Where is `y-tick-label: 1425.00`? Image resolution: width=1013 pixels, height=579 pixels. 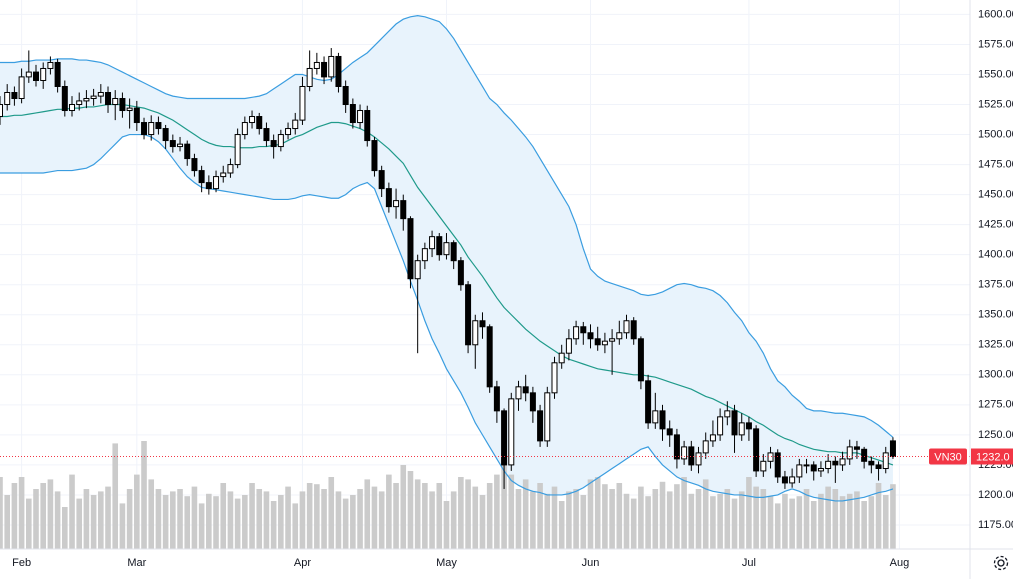 y-tick-label: 1425.00 is located at coordinates (995, 225).